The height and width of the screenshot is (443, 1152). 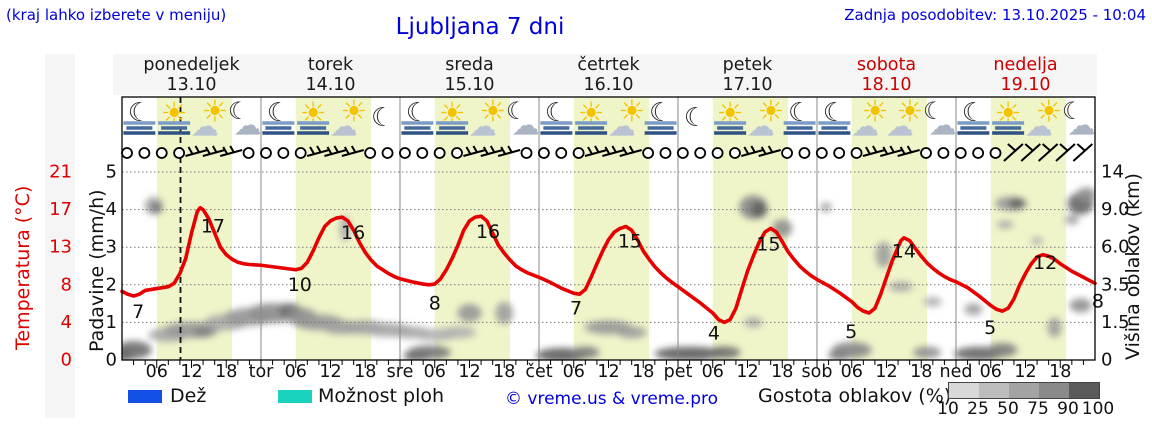 I want to click on tick-label-precipitation: 4, so click(x=111, y=209).